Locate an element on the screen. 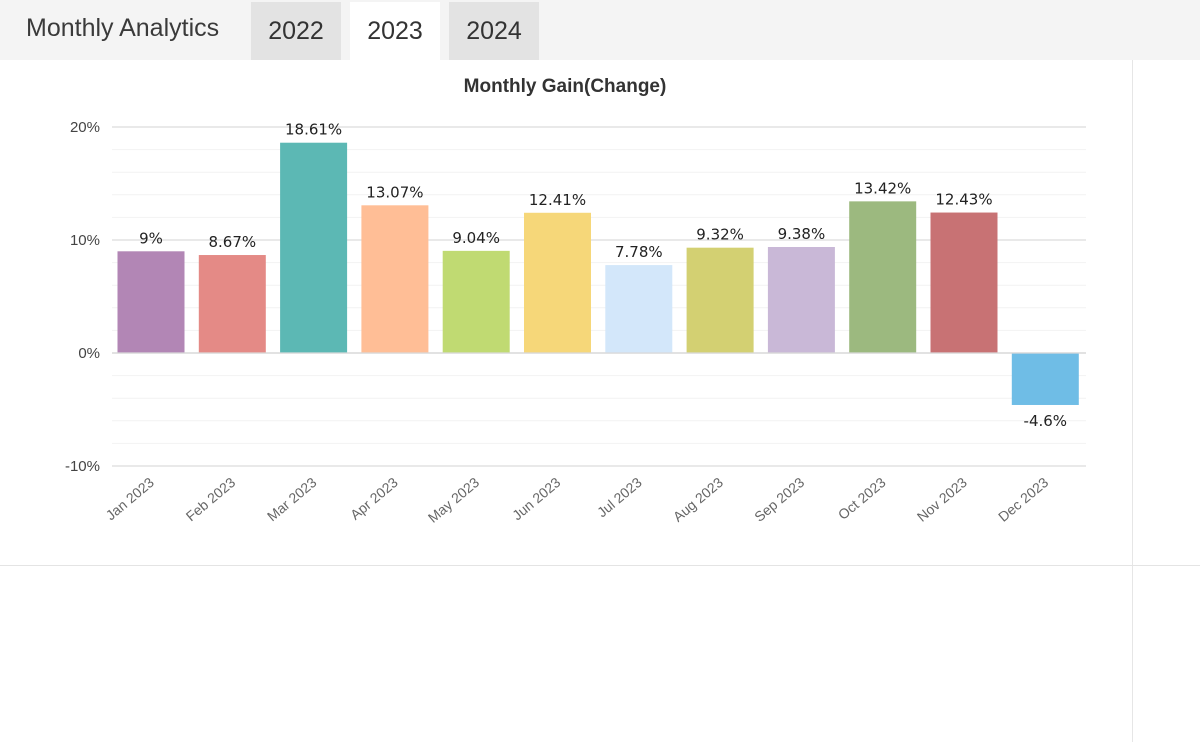 The width and height of the screenshot is (1200, 742). chart-bottom-divider is located at coordinates (600, 565).